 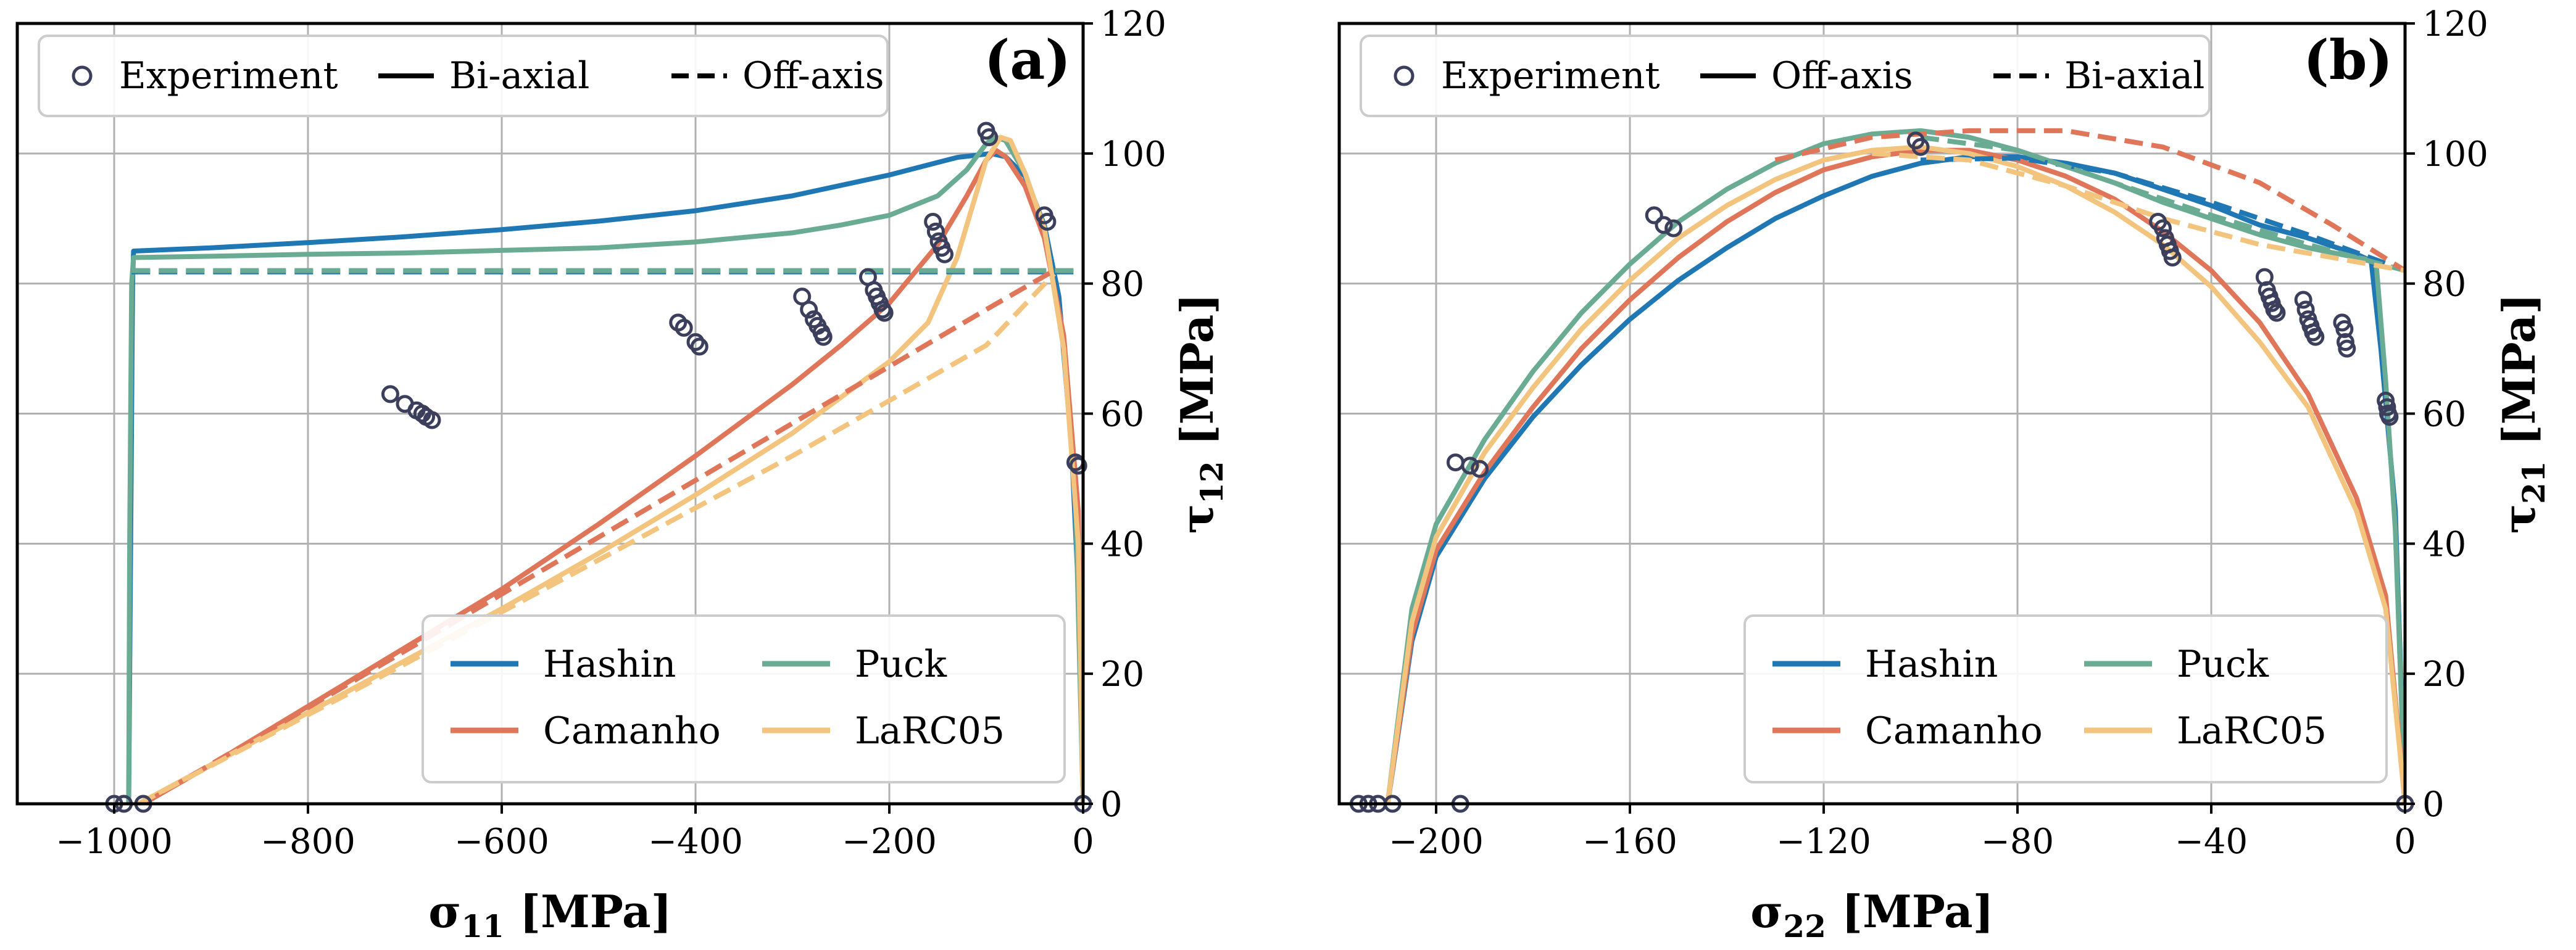 What do you see at coordinates (1902, 833) in the screenshot?
I see `x-axis: −200 −160 −120 −80 −40 0` at bounding box center [1902, 833].